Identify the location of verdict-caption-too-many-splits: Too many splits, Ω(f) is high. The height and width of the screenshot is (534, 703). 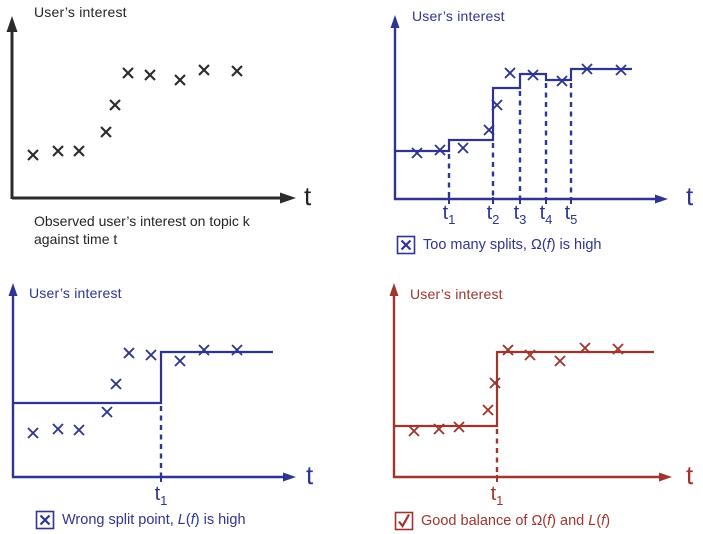
(498, 245).